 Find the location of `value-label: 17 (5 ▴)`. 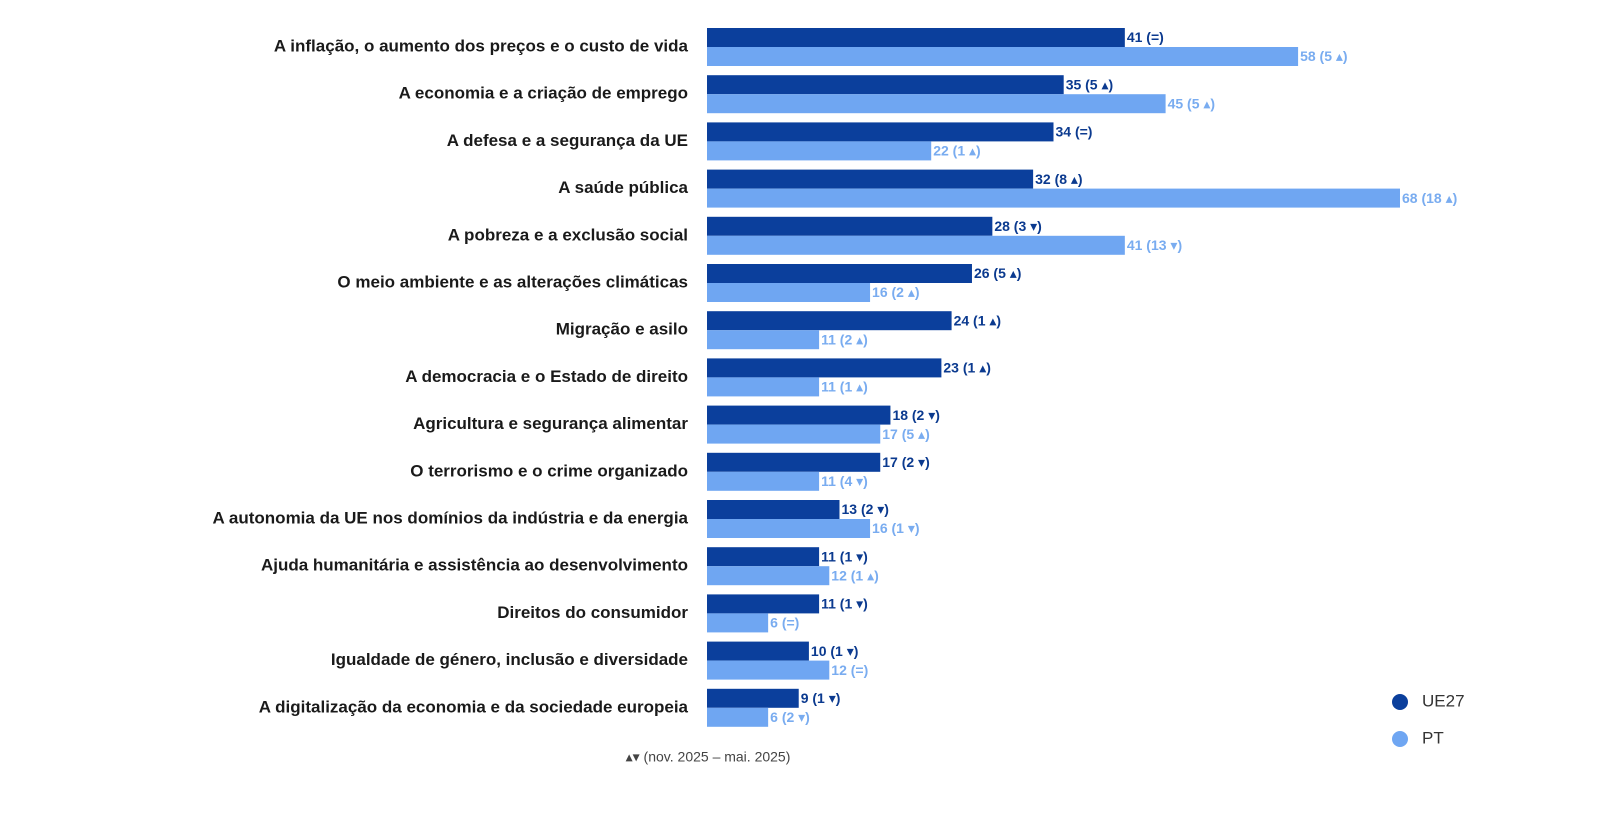

value-label: 17 (5 ▴) is located at coordinates (906, 434).